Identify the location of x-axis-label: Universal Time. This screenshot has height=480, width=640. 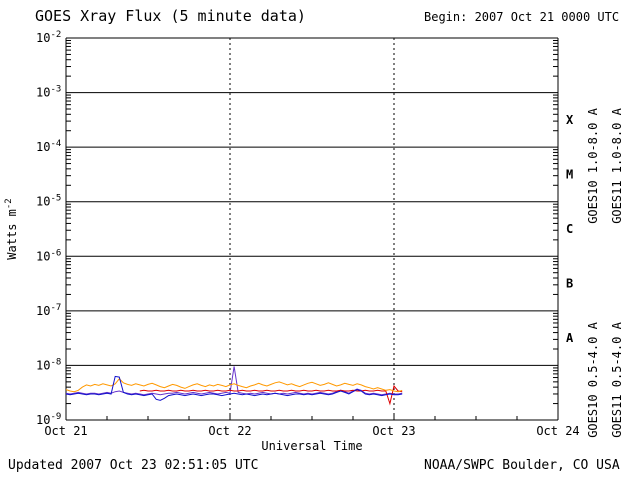
(311, 446).